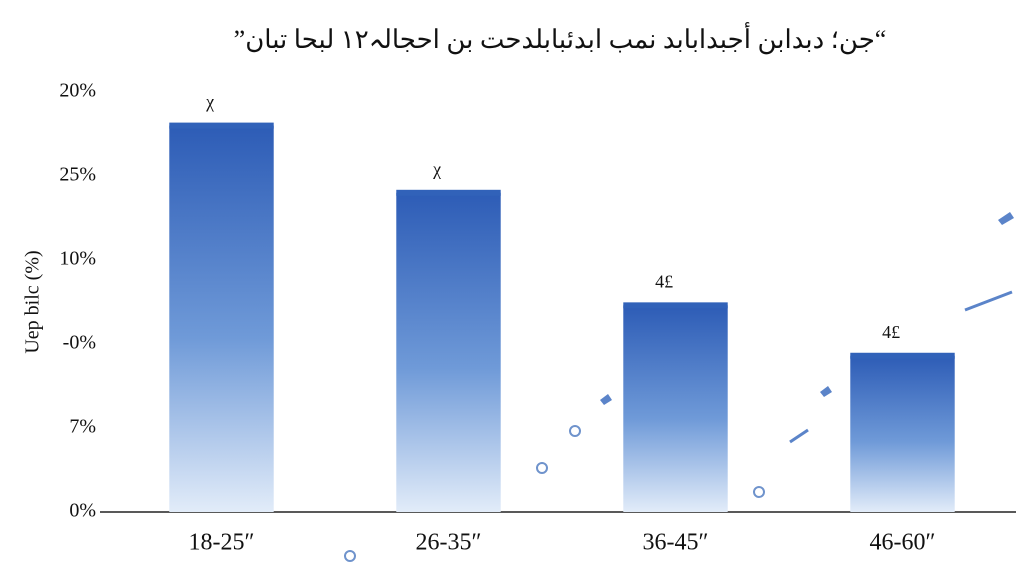 This screenshot has height=576, width=1024. I want to click on y-tick-label: 7%, so click(82, 427).